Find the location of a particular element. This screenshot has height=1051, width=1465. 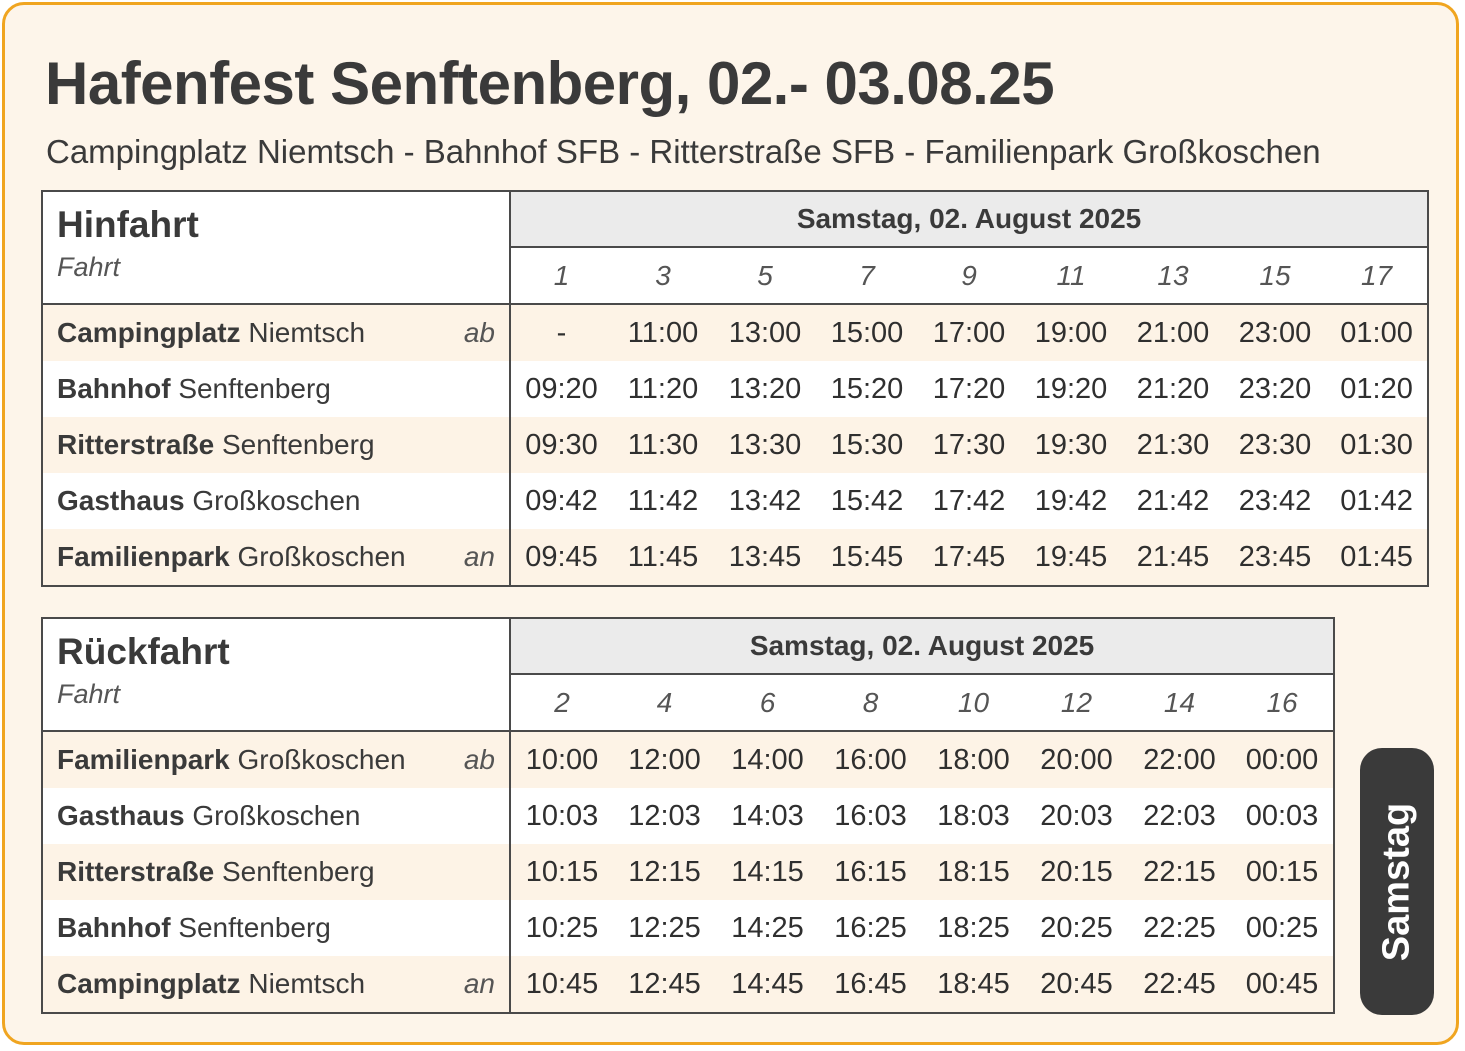

time-cell: 11:20 is located at coordinates (663, 389).